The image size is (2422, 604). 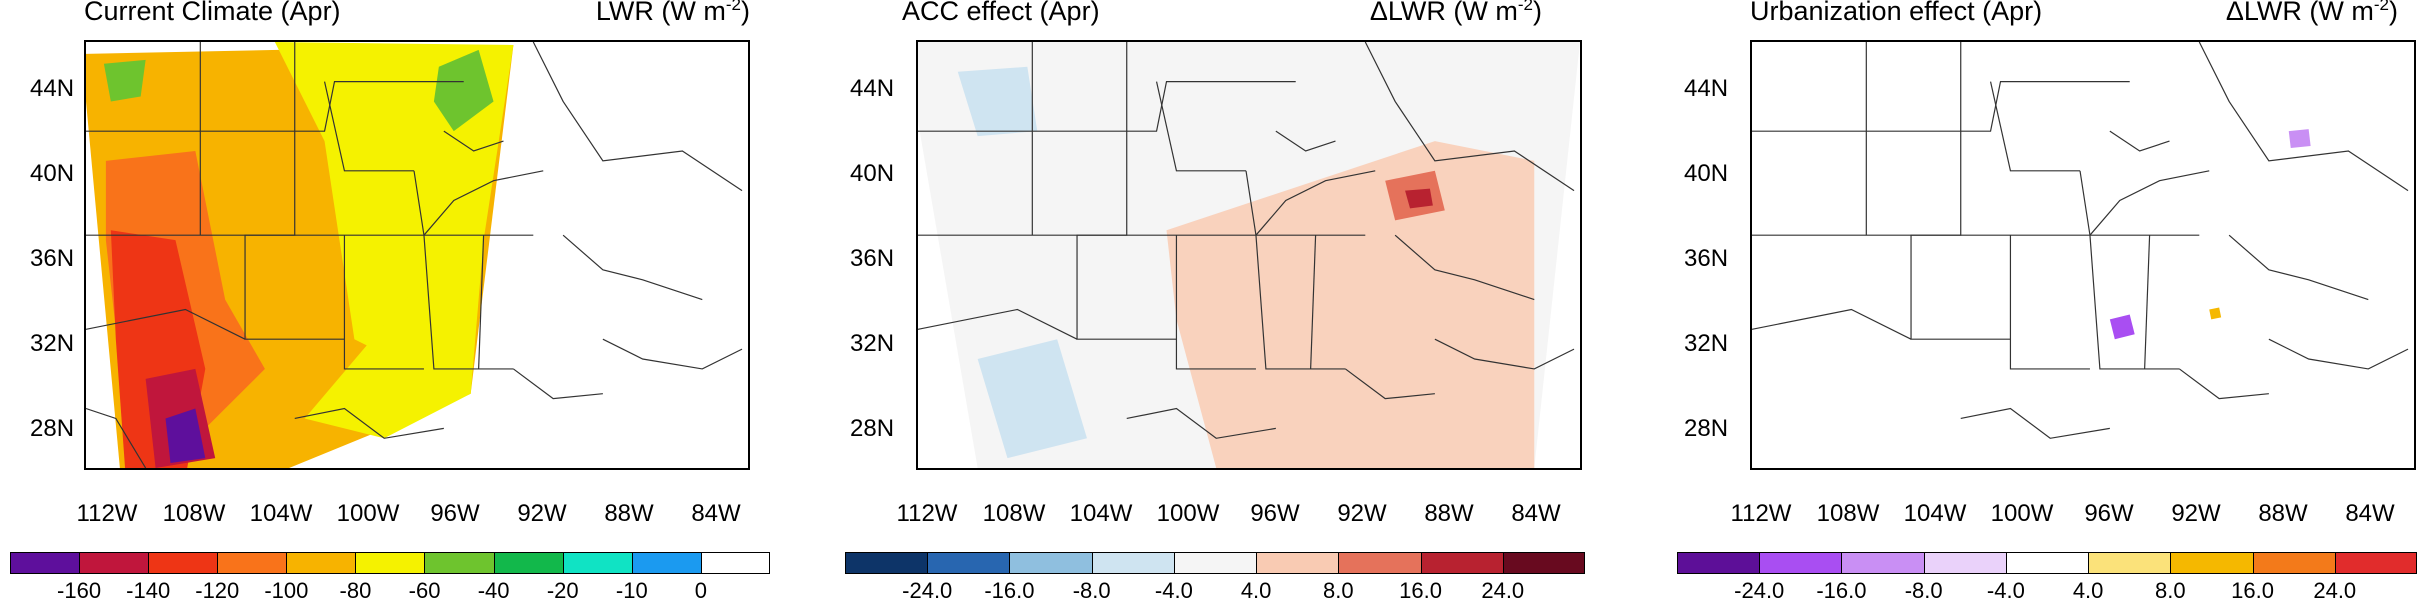 What do you see at coordinates (79, 590) in the screenshot?
I see `colorbar-label: -160` at bounding box center [79, 590].